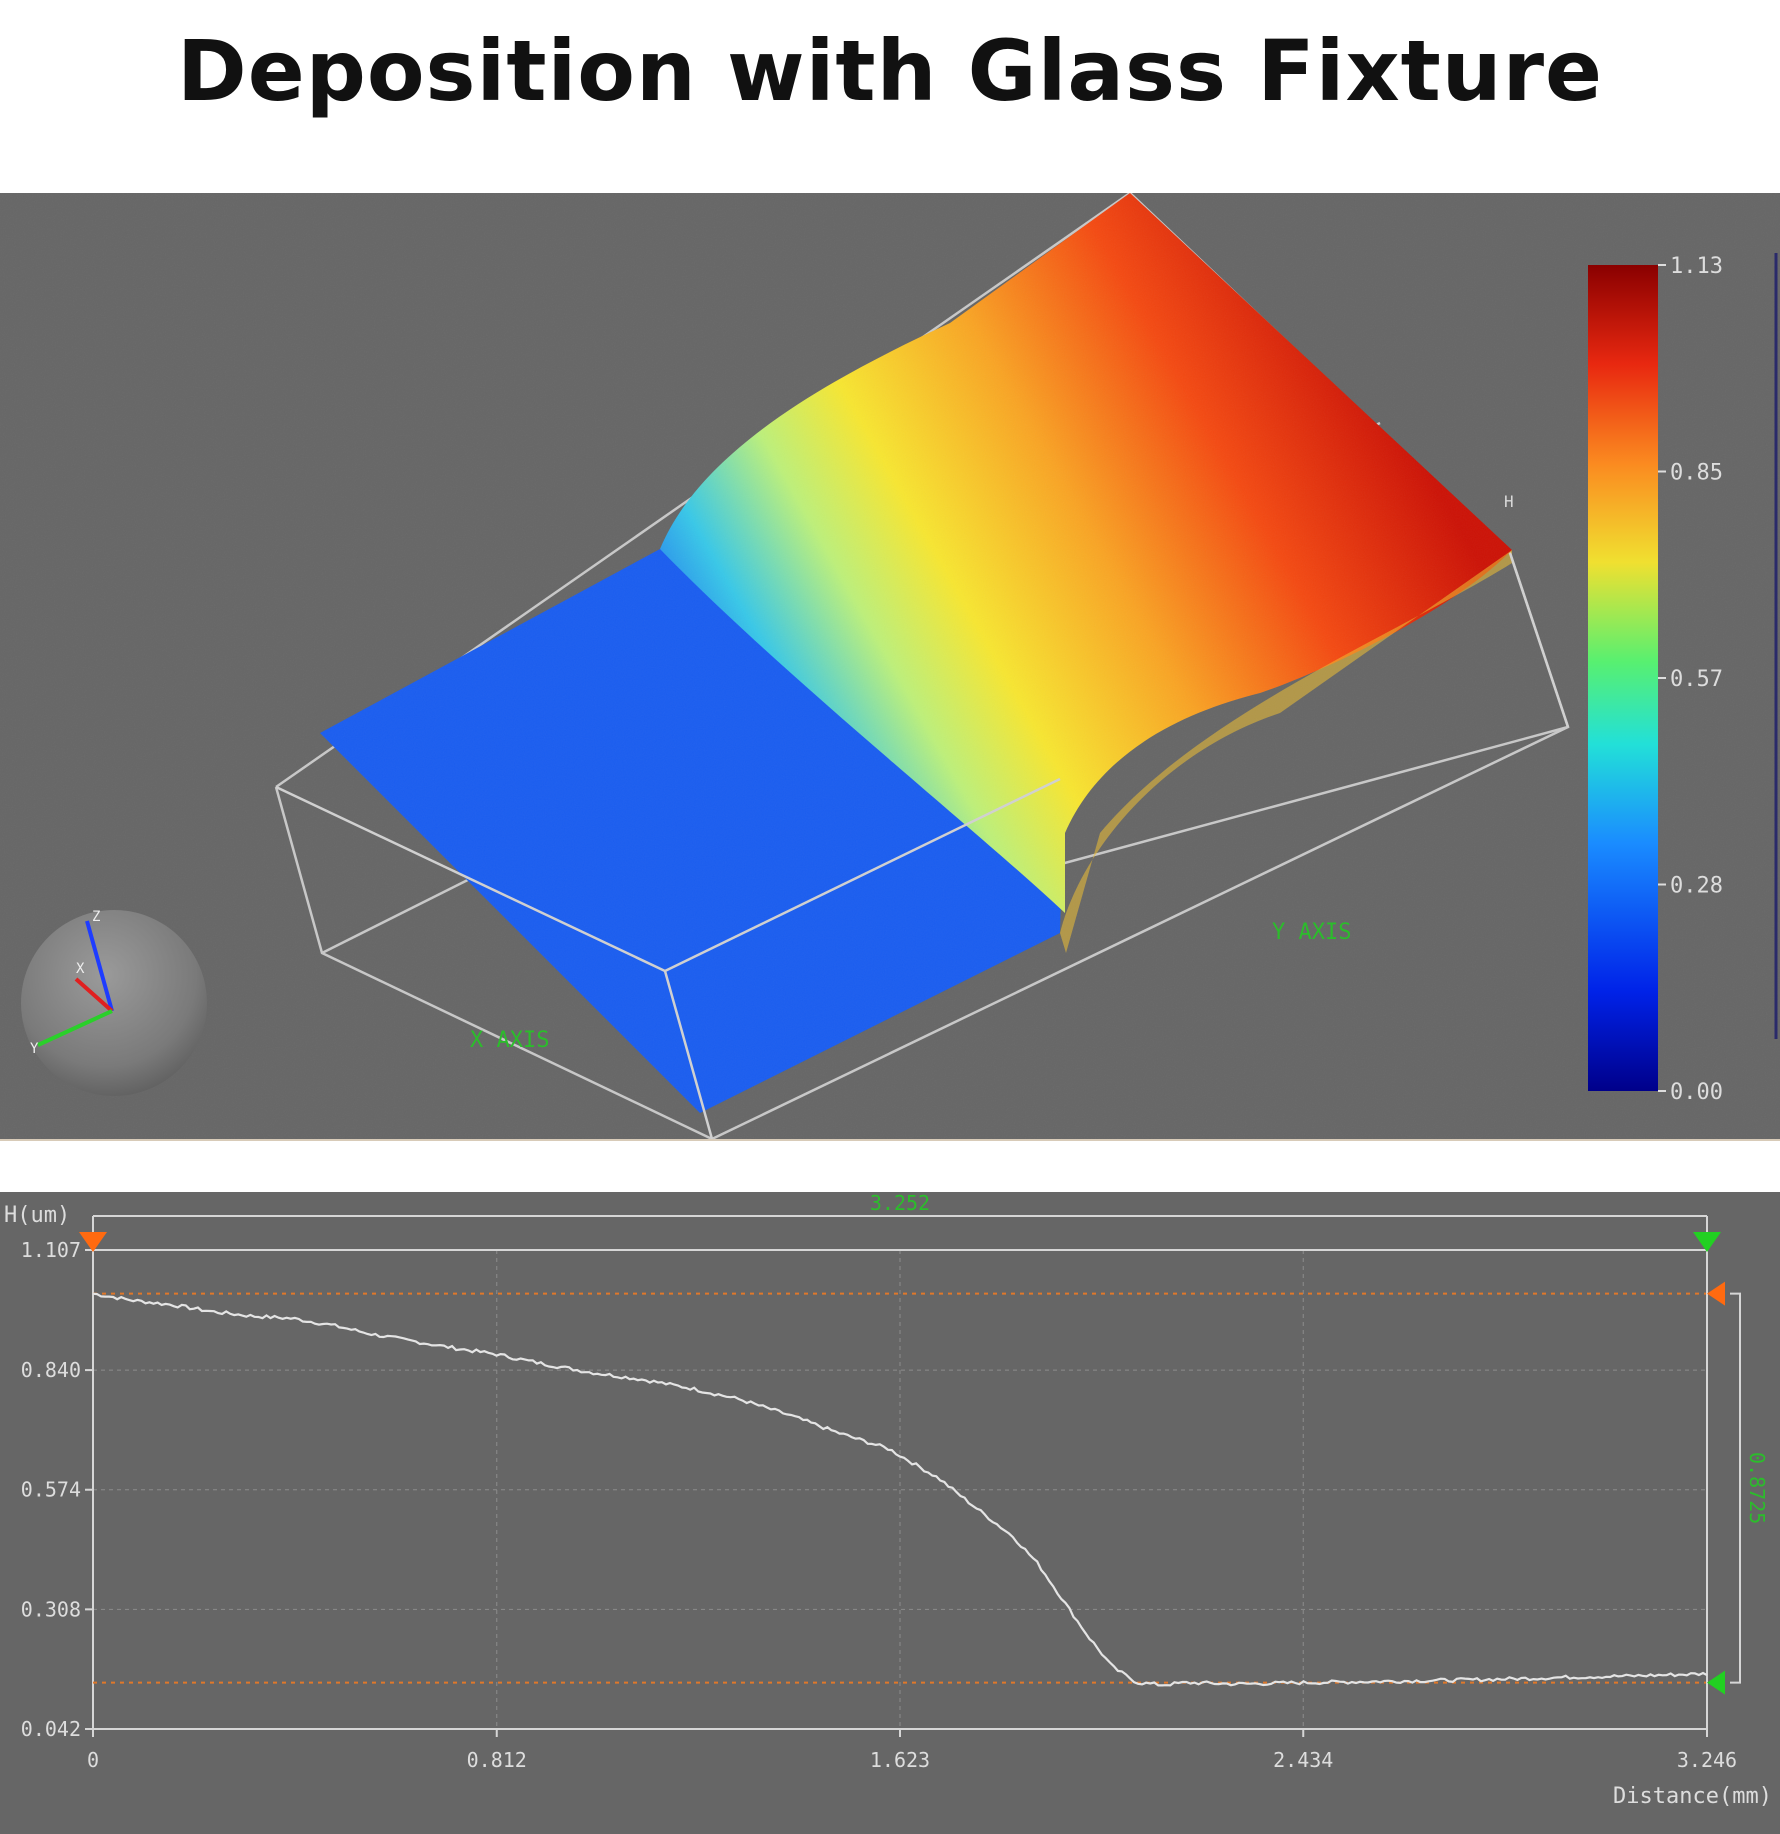 The width and height of the screenshot is (1780, 1834). Describe the element at coordinates (1707, 1242) in the screenshot. I see `right-cursor-marker` at that location.